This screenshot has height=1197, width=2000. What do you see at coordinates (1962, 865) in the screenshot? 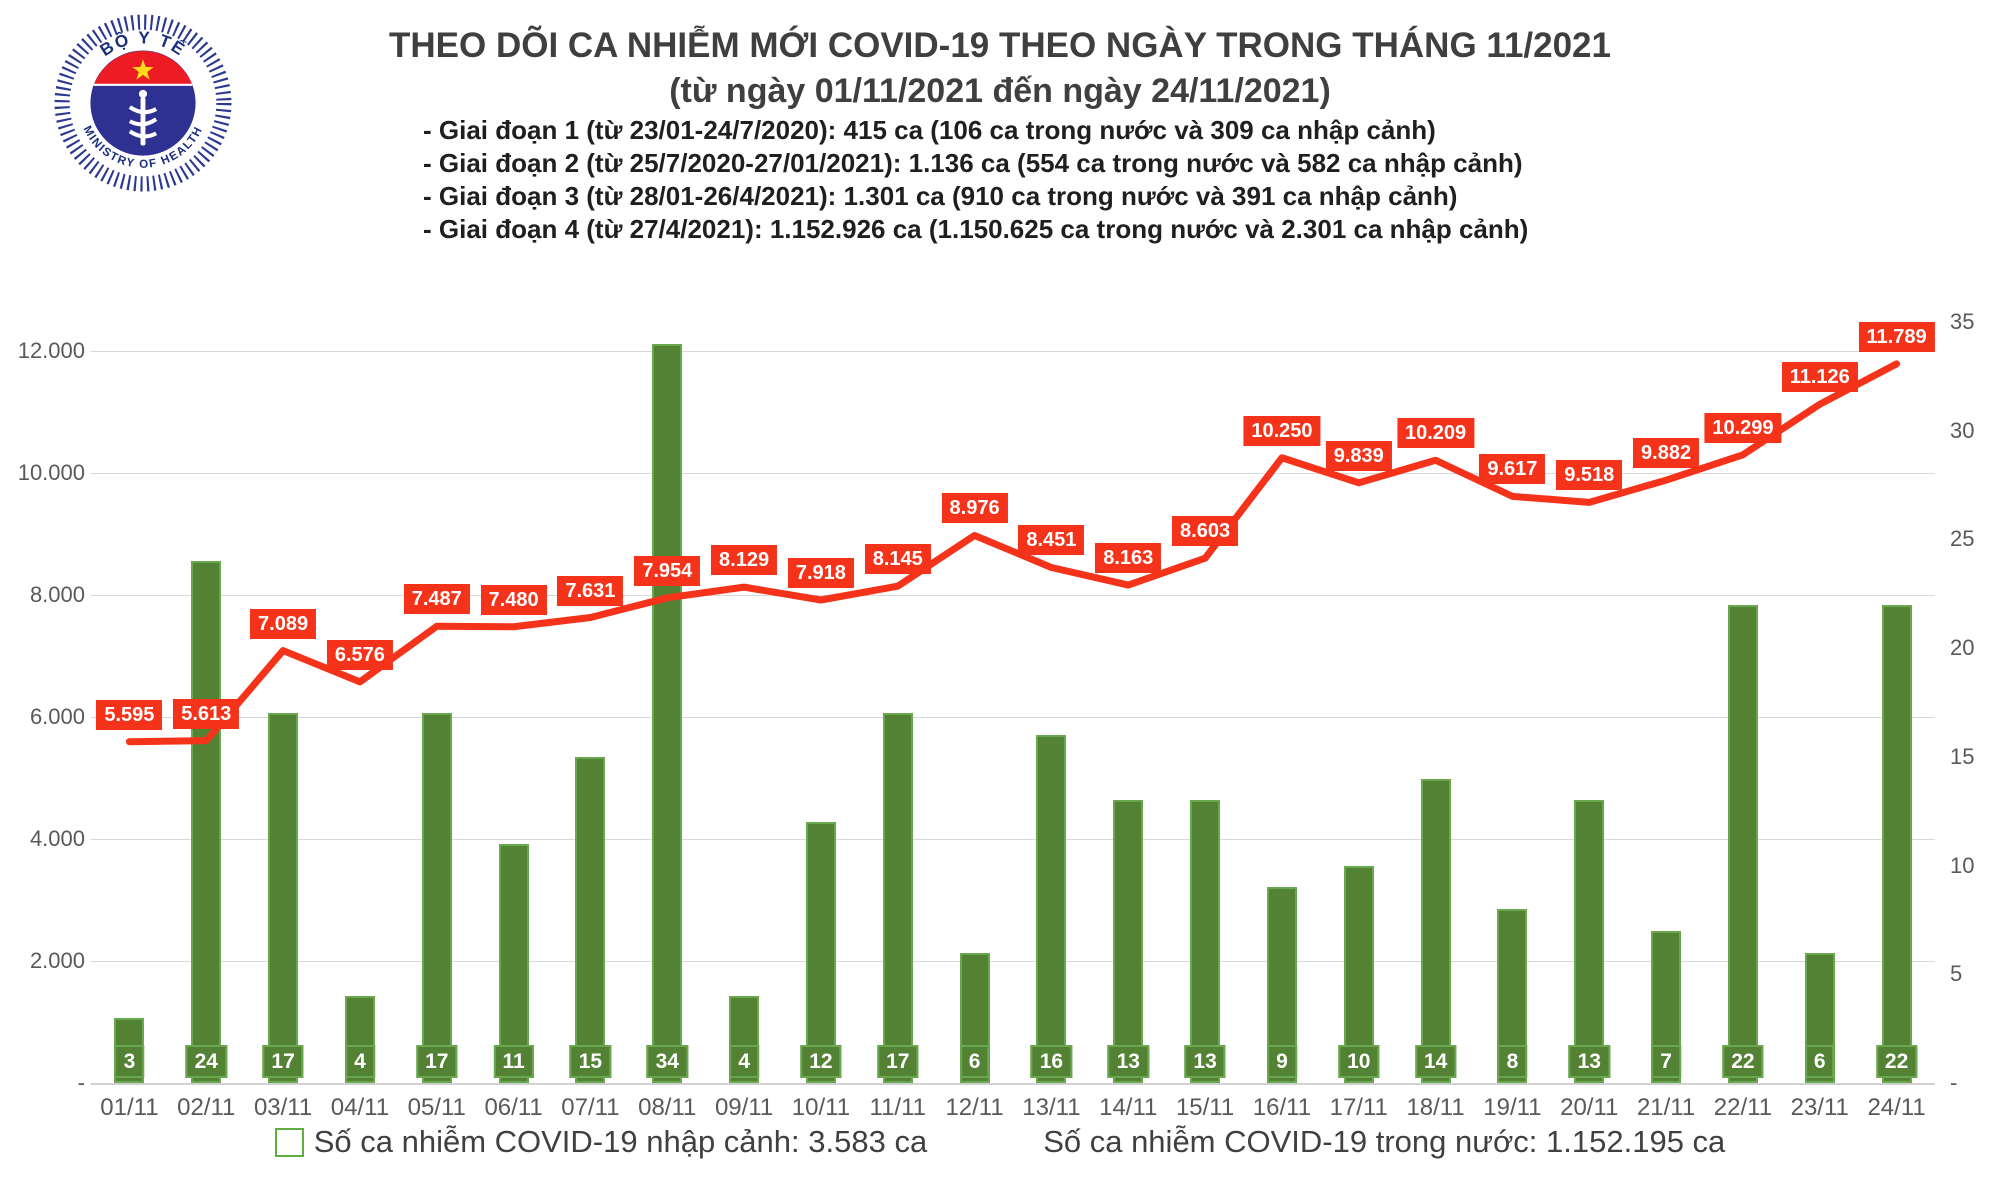
I see `right-axis-tick-label: 10` at bounding box center [1962, 865].